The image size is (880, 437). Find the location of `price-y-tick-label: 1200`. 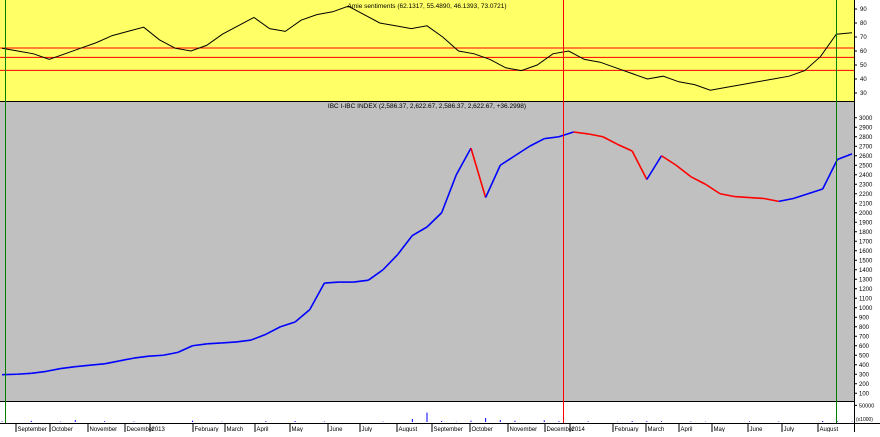

price-y-tick-label: 1200 is located at coordinates (866, 290).